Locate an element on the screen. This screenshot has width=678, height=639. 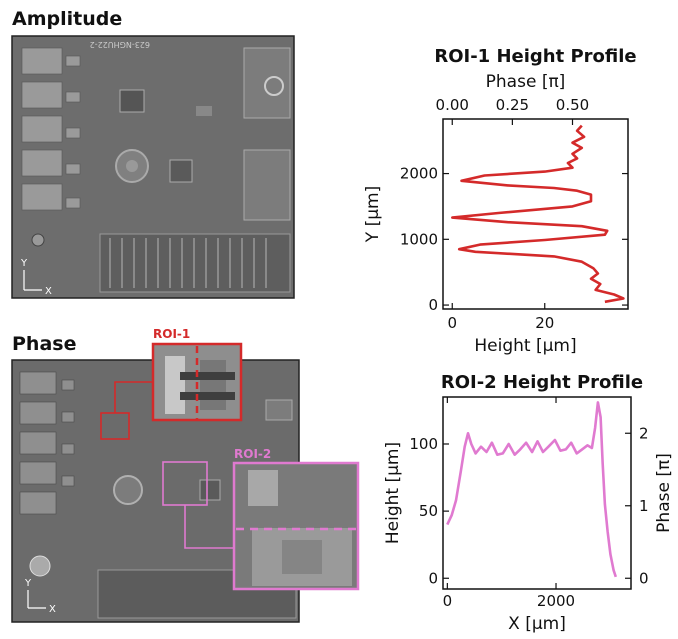
roi1-xtick-label: 0 is located at coordinates (452, 323).